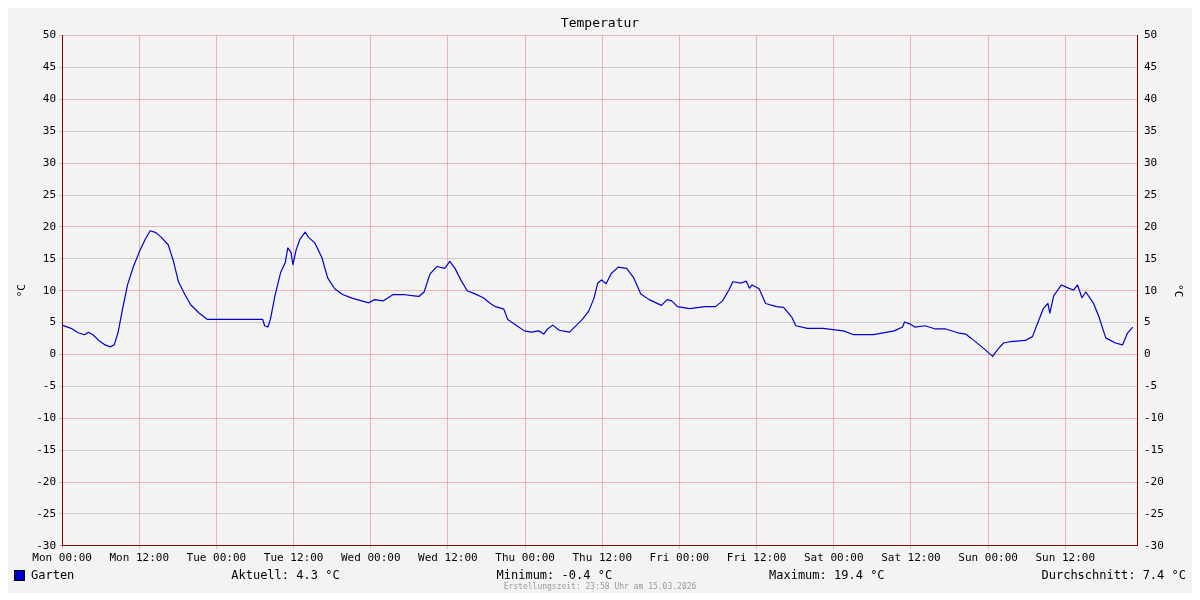 This screenshot has width=1200, height=600. Describe the element at coordinates (53, 322) in the screenshot. I see `y-tick-label: 5` at that location.